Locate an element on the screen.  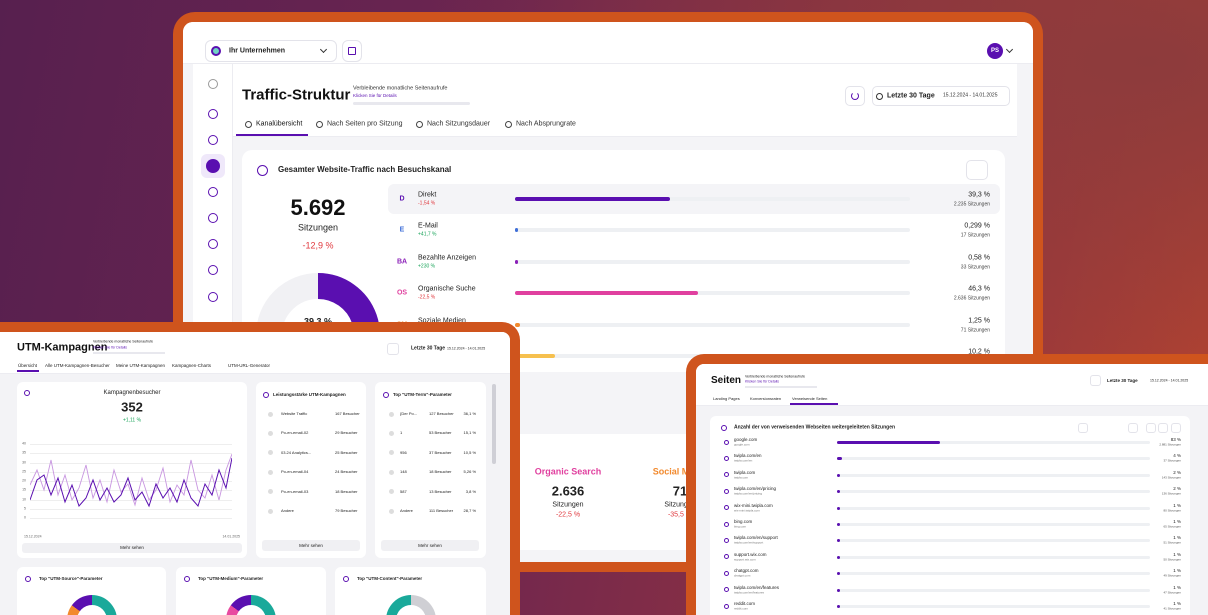
y-tick-label: 20 is located at coordinates (24, 480).